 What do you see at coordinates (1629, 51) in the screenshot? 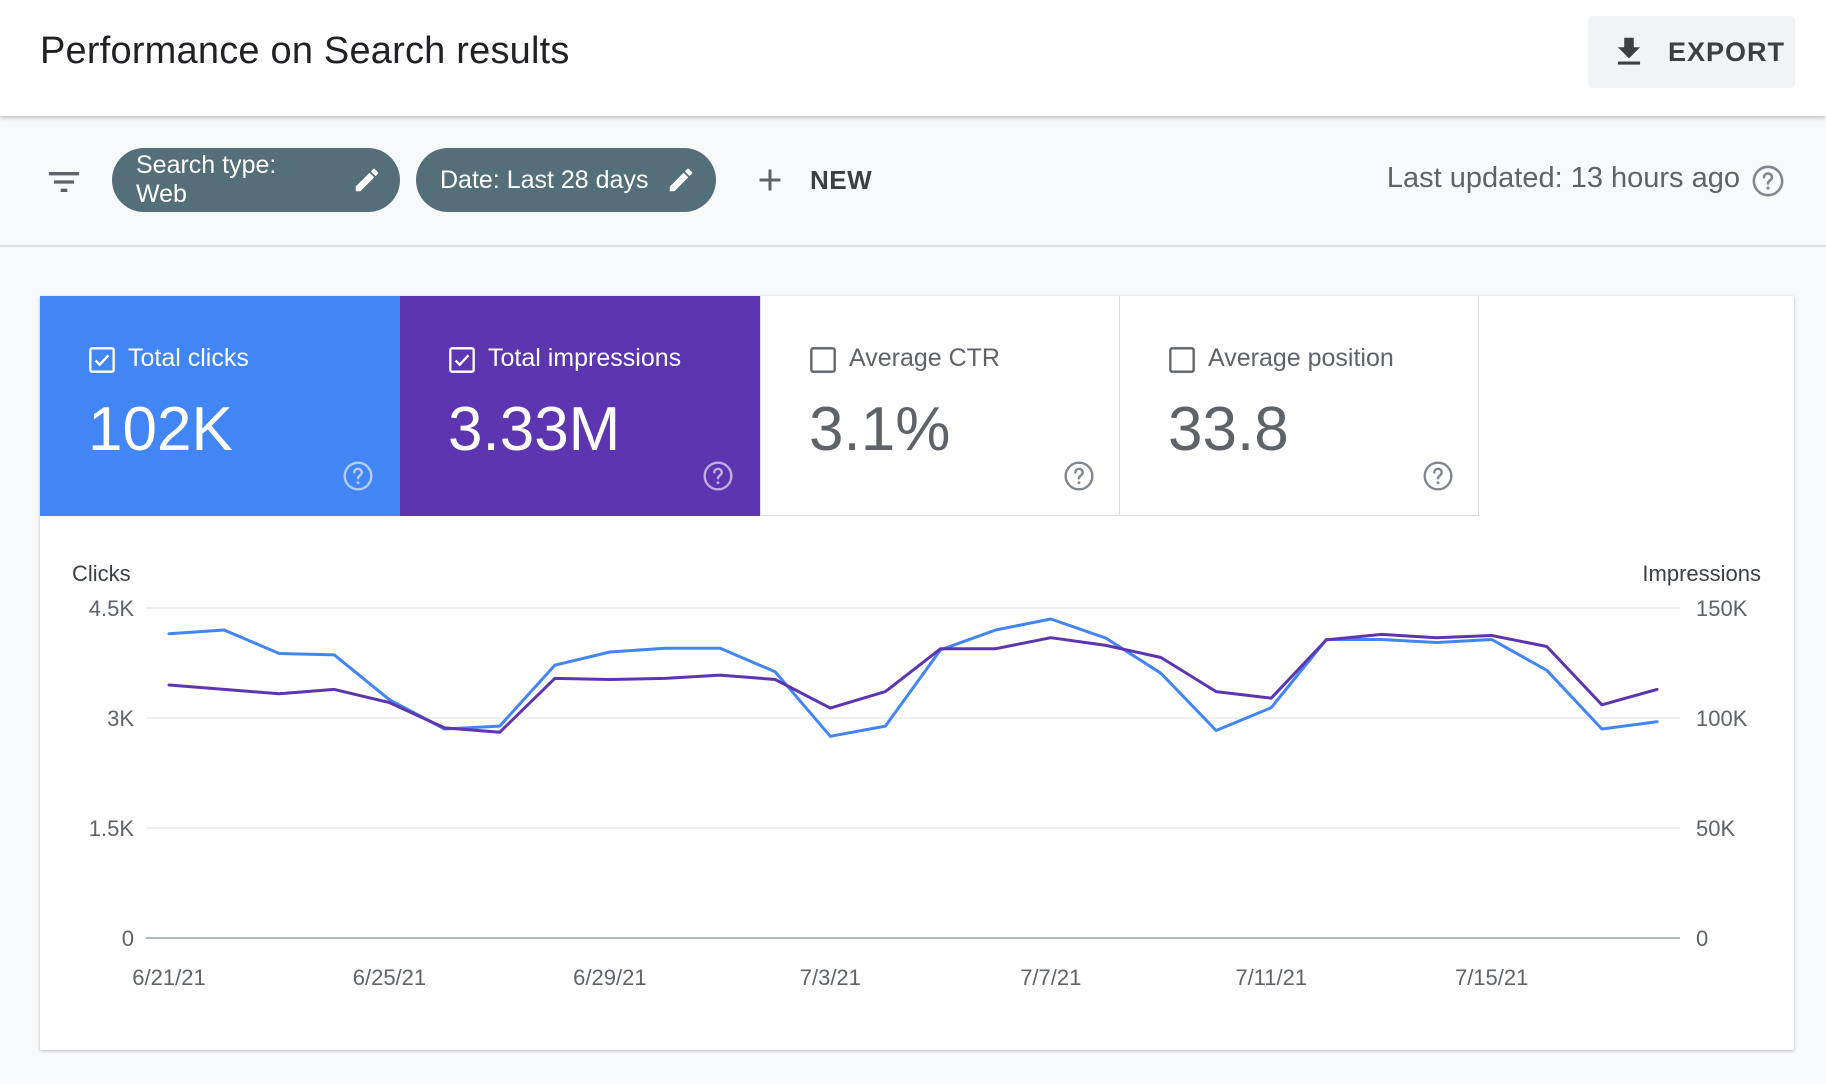
I see `download-icon` at bounding box center [1629, 51].